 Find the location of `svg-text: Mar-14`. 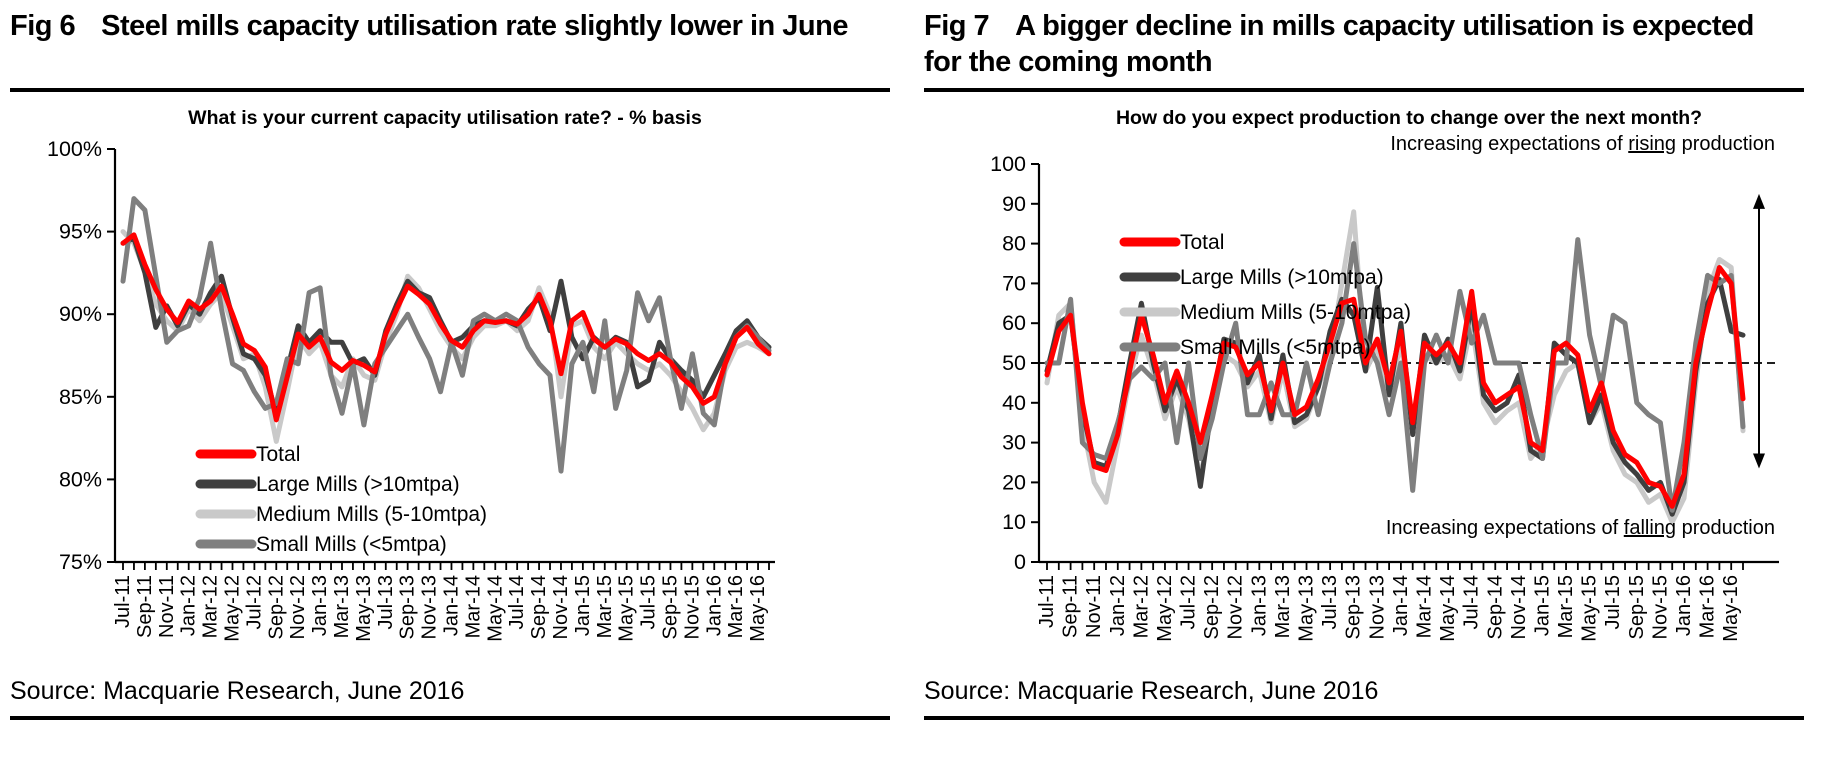

svg-text: Mar-14 is located at coordinates (1424, 606).